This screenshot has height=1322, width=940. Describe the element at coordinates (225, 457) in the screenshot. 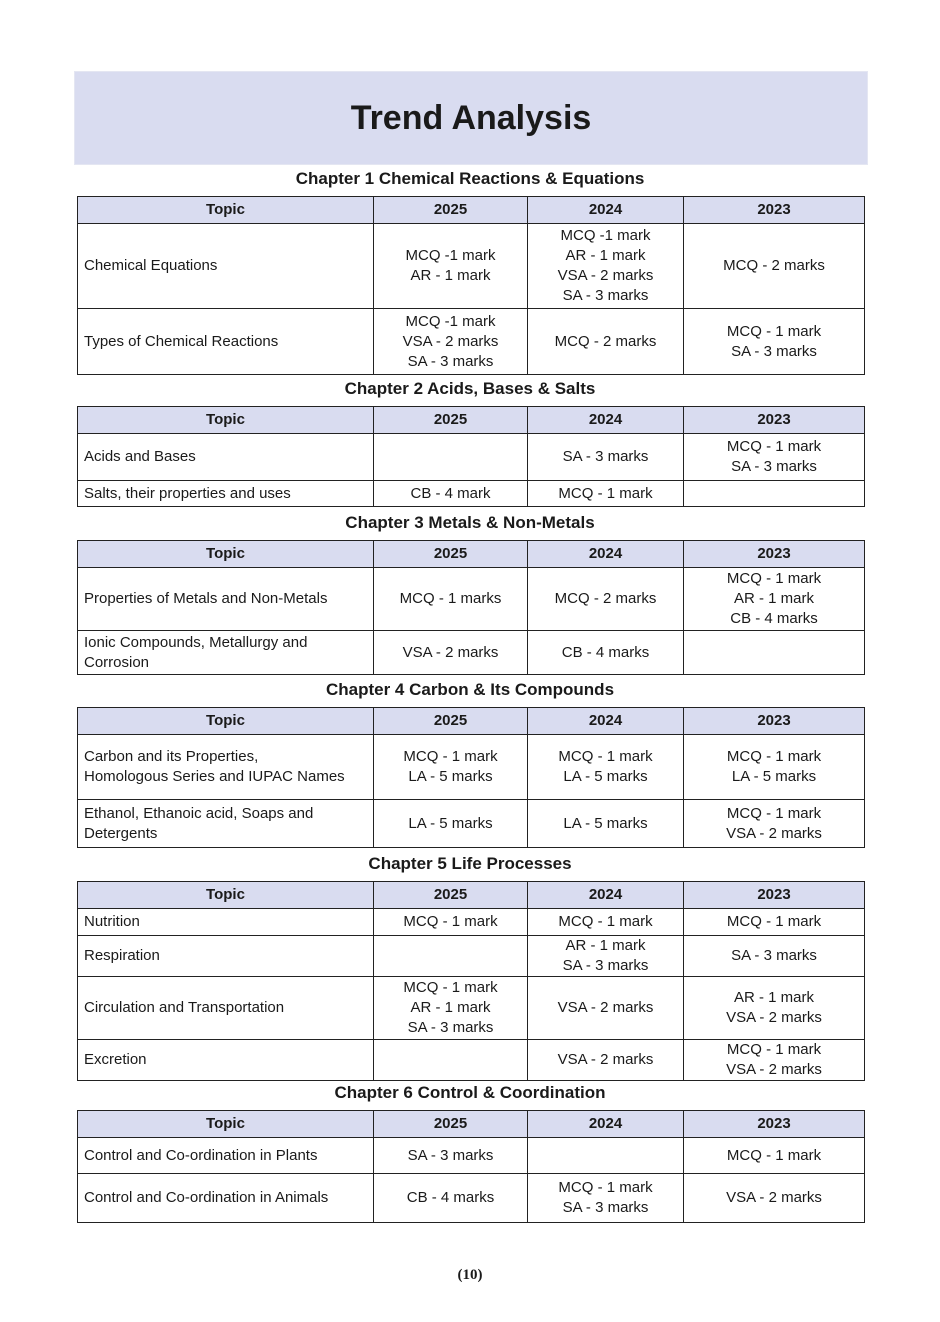

I see `topic-cell: Acids and Bases` at that location.